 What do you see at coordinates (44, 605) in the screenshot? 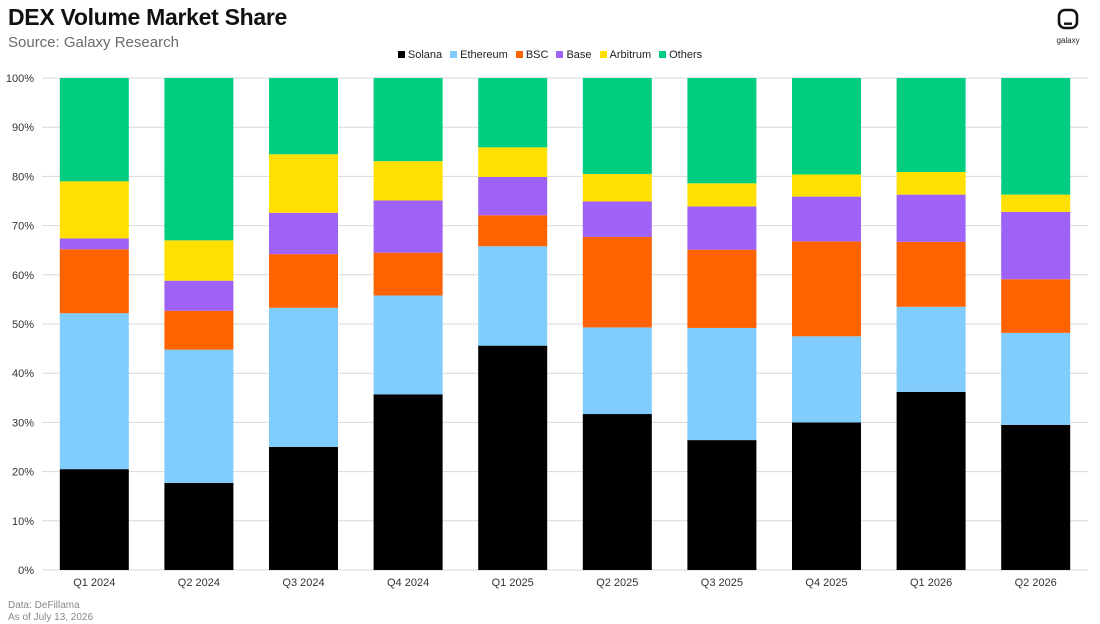
I see `data-source-note: Data: DeFillama` at bounding box center [44, 605].